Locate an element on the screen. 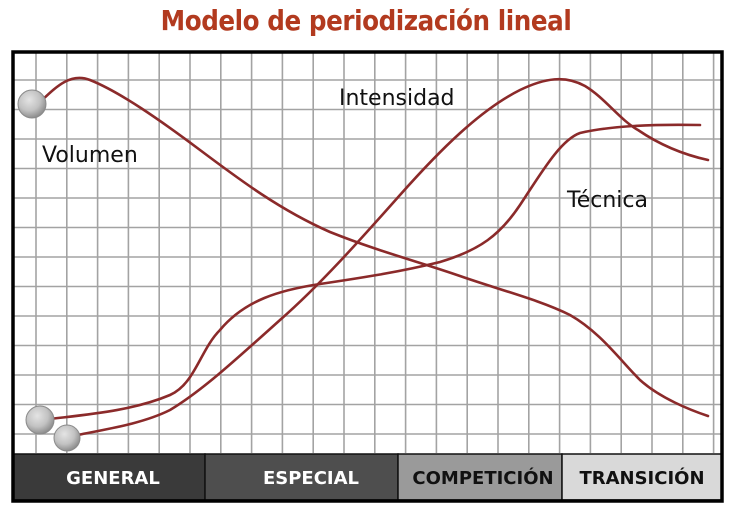 The height and width of the screenshot is (518, 732). phase-general is located at coordinates (109, 477).